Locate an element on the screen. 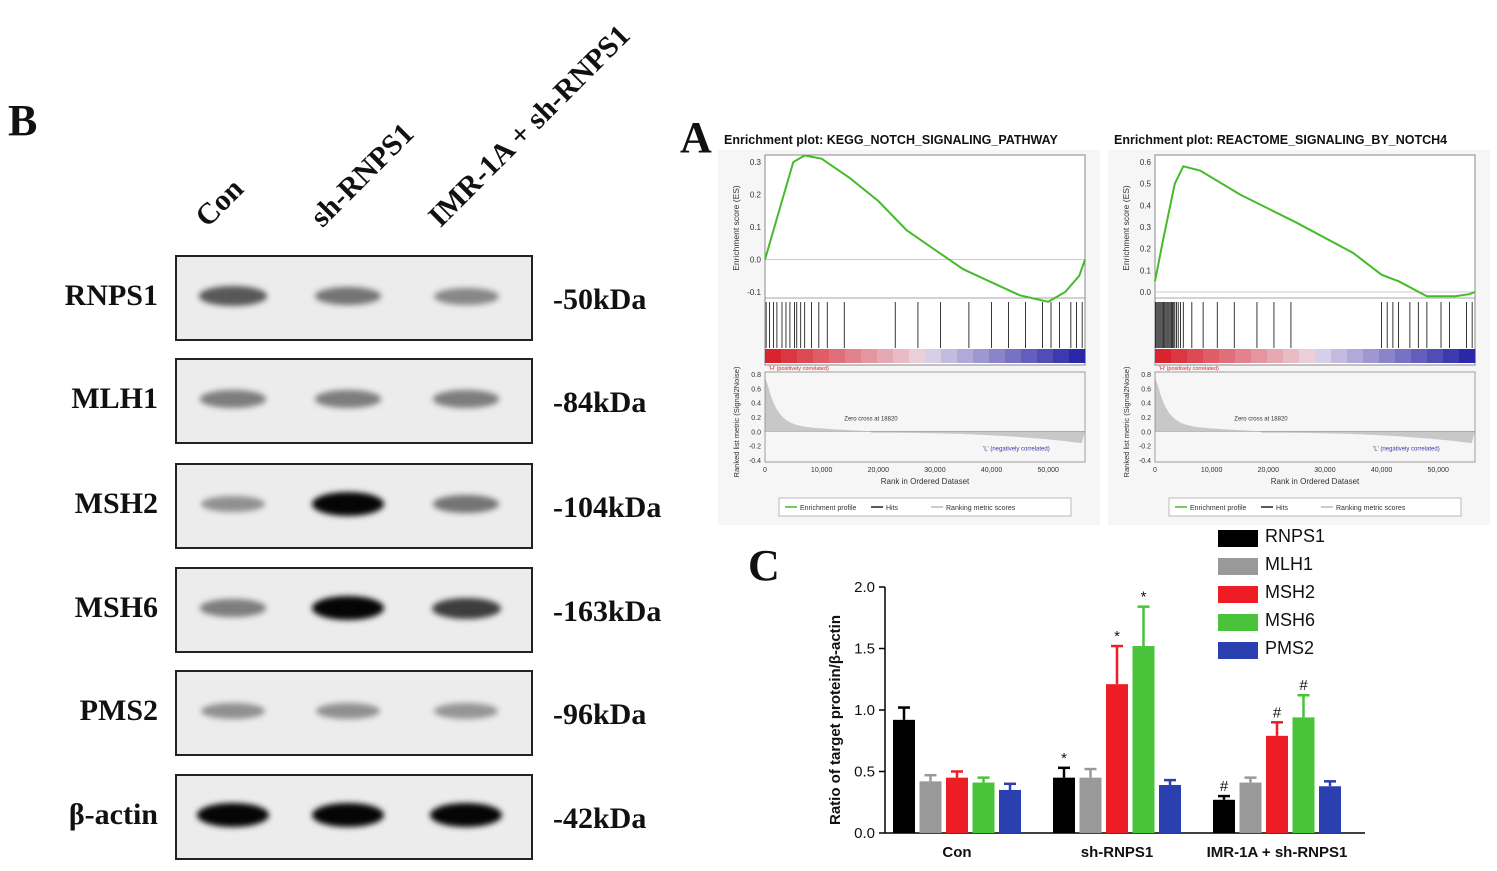 The height and width of the screenshot is (871, 1497). legend-swatch is located at coordinates (1238, 566).